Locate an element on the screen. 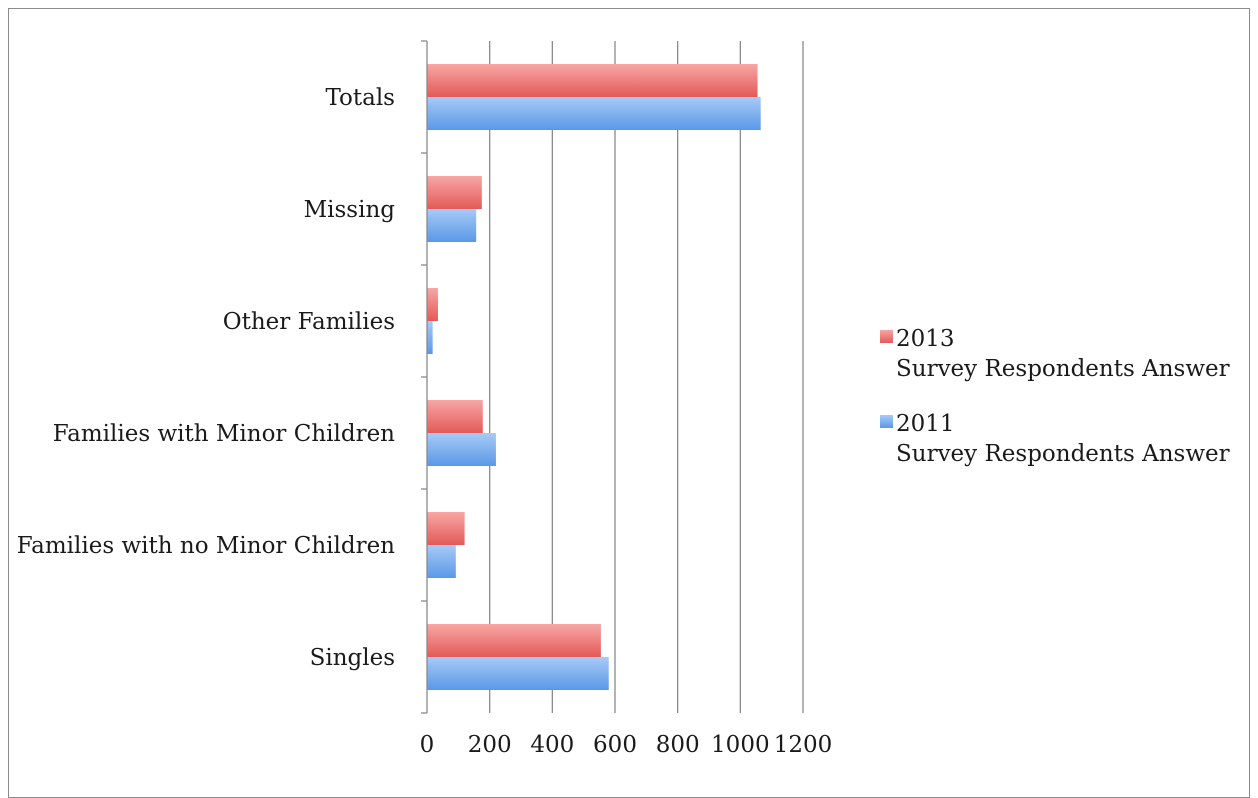  x-tick-label: 1000 is located at coordinates (740, 745).